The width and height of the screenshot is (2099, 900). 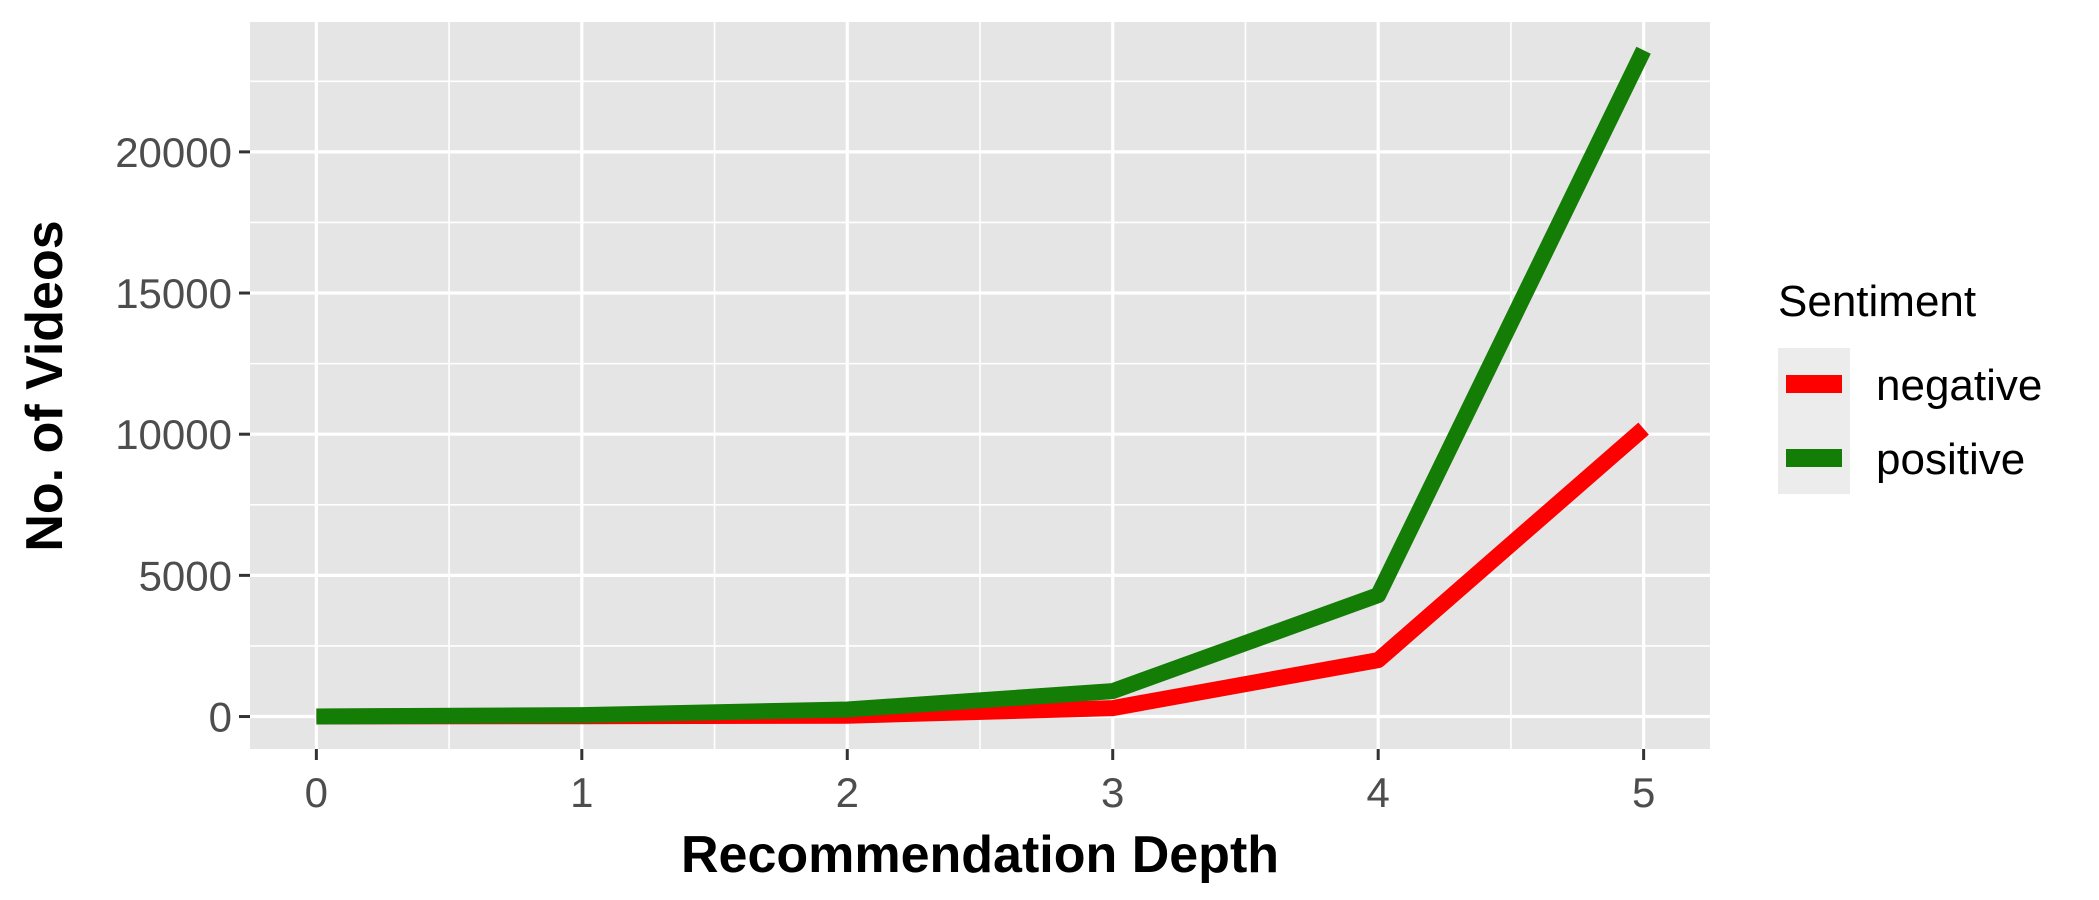 What do you see at coordinates (980, 792) in the screenshot?
I see `x-tick-labels: 0 1 2 3 4 5` at bounding box center [980, 792].